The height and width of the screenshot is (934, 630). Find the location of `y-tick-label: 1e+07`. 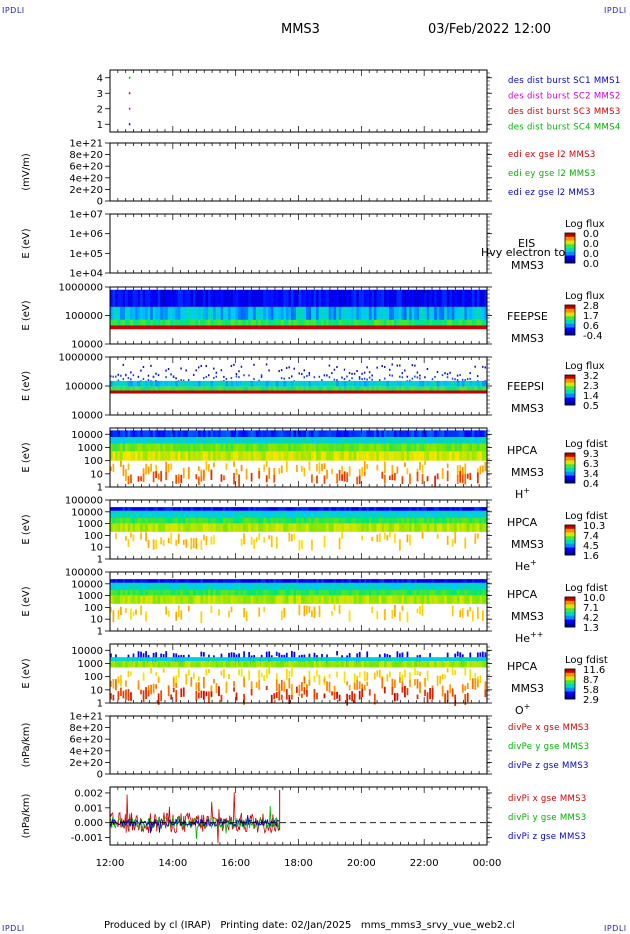

y-tick-label: 1e+07 is located at coordinates (86, 215).